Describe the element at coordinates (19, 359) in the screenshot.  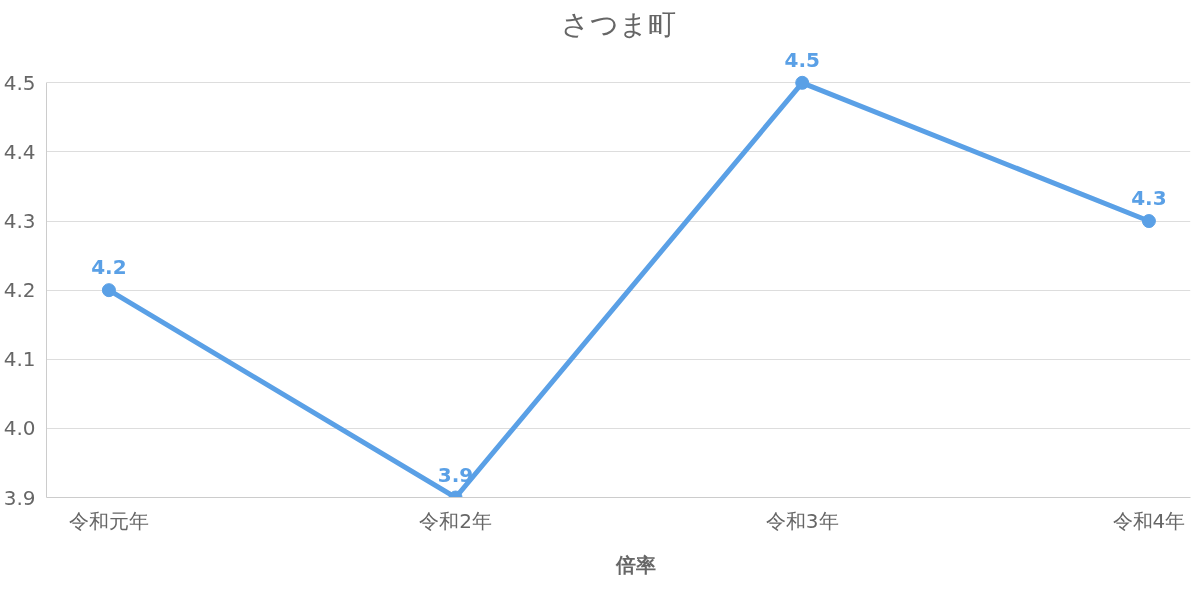
I see `y-tick-label: 4.1` at that location.